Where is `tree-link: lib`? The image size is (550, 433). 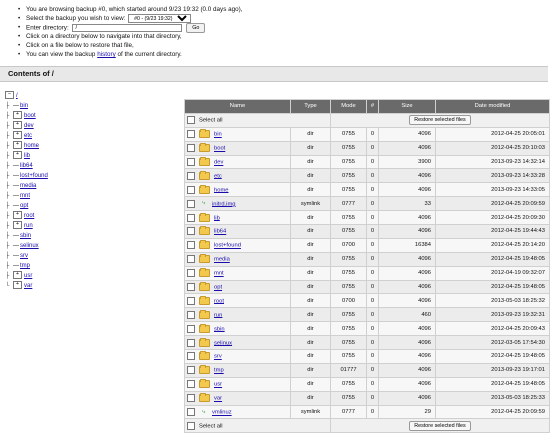 tree-link: lib is located at coordinates (27, 156).